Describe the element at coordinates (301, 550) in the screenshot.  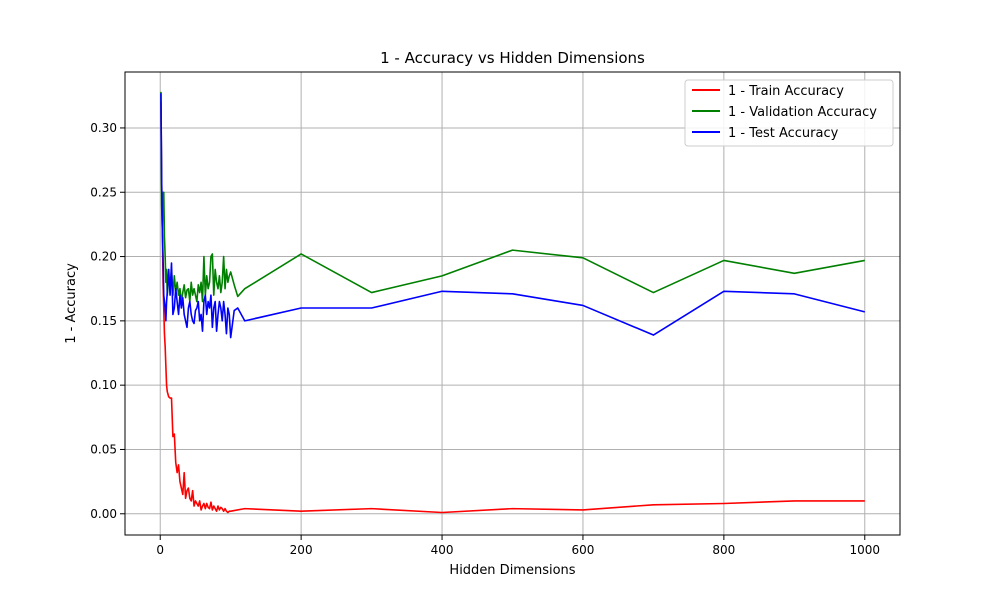
I see `x-tick-label: 200` at that location.